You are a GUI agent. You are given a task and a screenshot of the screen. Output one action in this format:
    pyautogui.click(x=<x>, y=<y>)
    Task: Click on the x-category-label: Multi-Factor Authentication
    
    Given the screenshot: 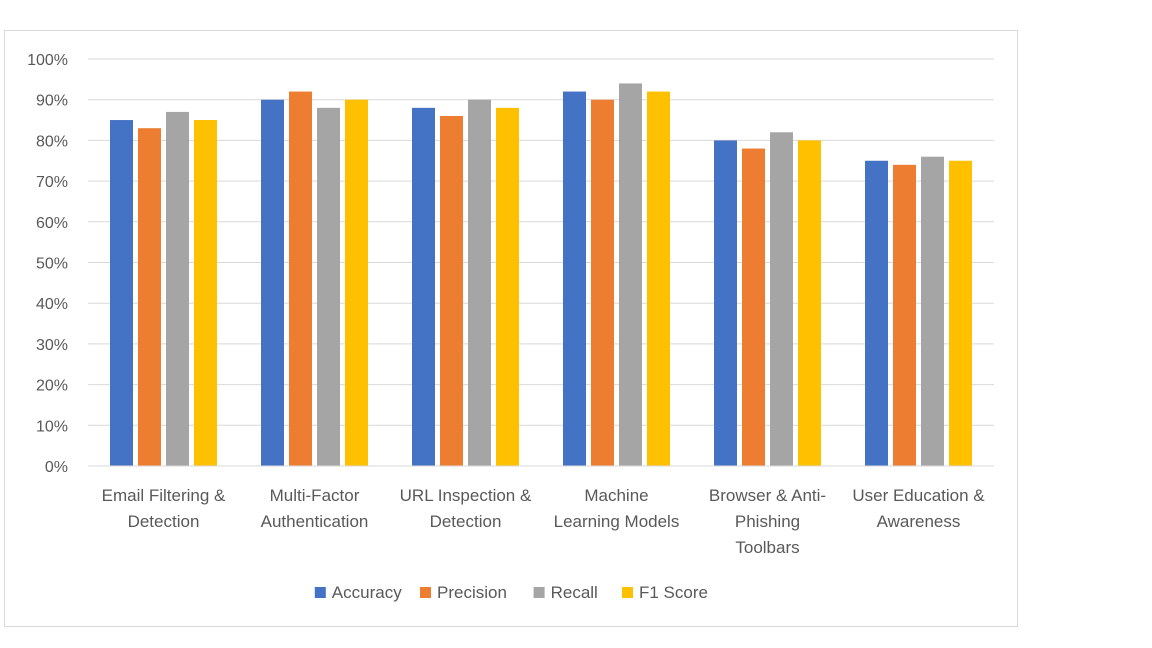 What is the action you would take?
    pyautogui.click(x=315, y=508)
    